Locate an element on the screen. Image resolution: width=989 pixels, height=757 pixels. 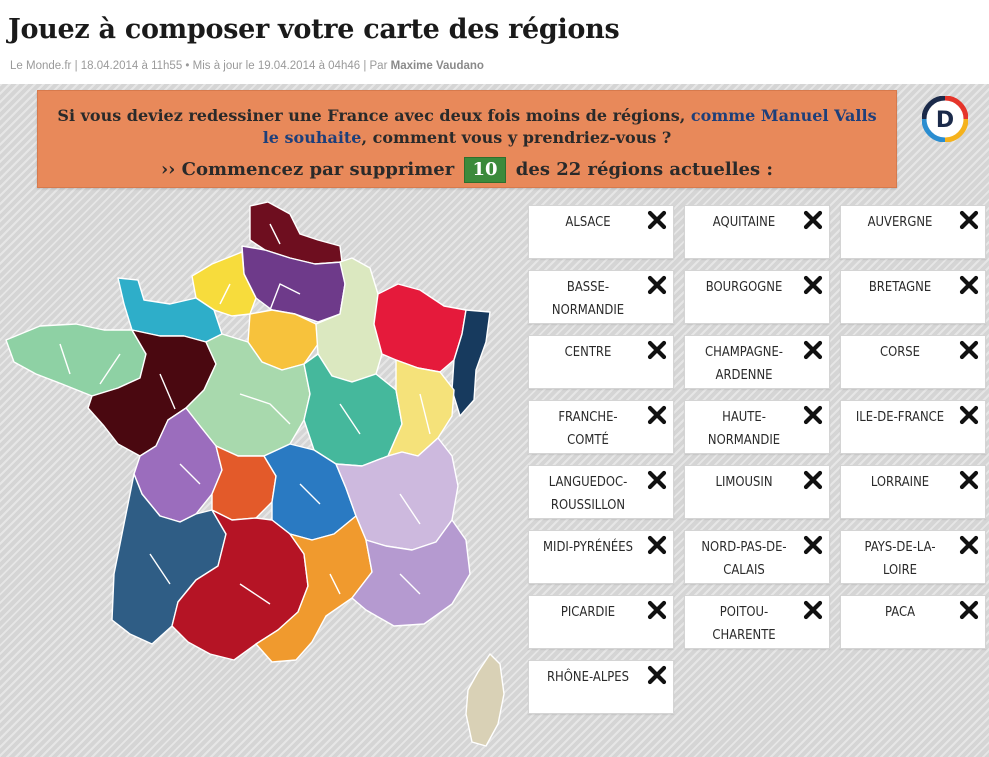
region-button-pays-de-la-loire: PAYS-DE-LA- LOIRE is located at coordinates (913, 557).